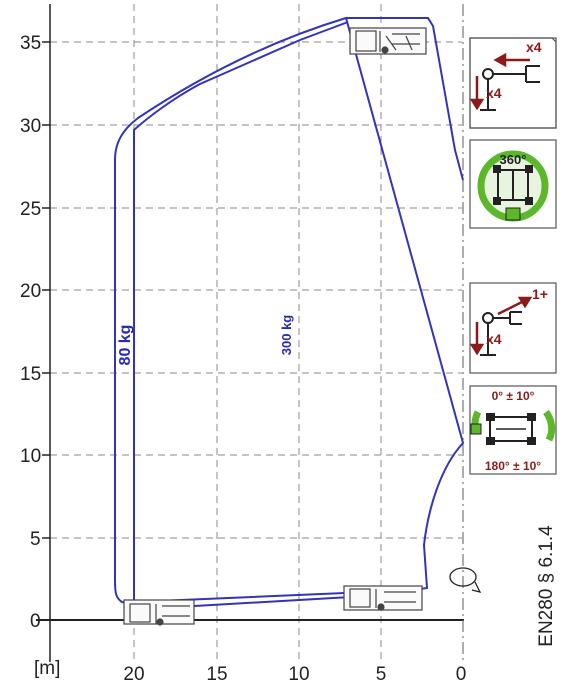 The width and height of the screenshot is (570, 684). Describe the element at coordinates (494, 93) in the screenshot. I see `panel-outrigger-x4-bottom: x4` at that location.